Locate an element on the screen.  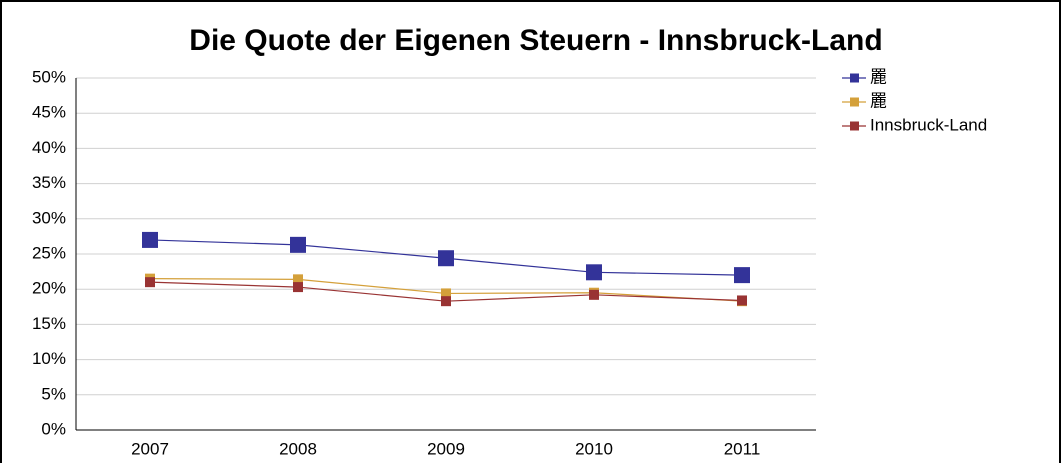
x-tick-label: 2009 is located at coordinates (446, 448).